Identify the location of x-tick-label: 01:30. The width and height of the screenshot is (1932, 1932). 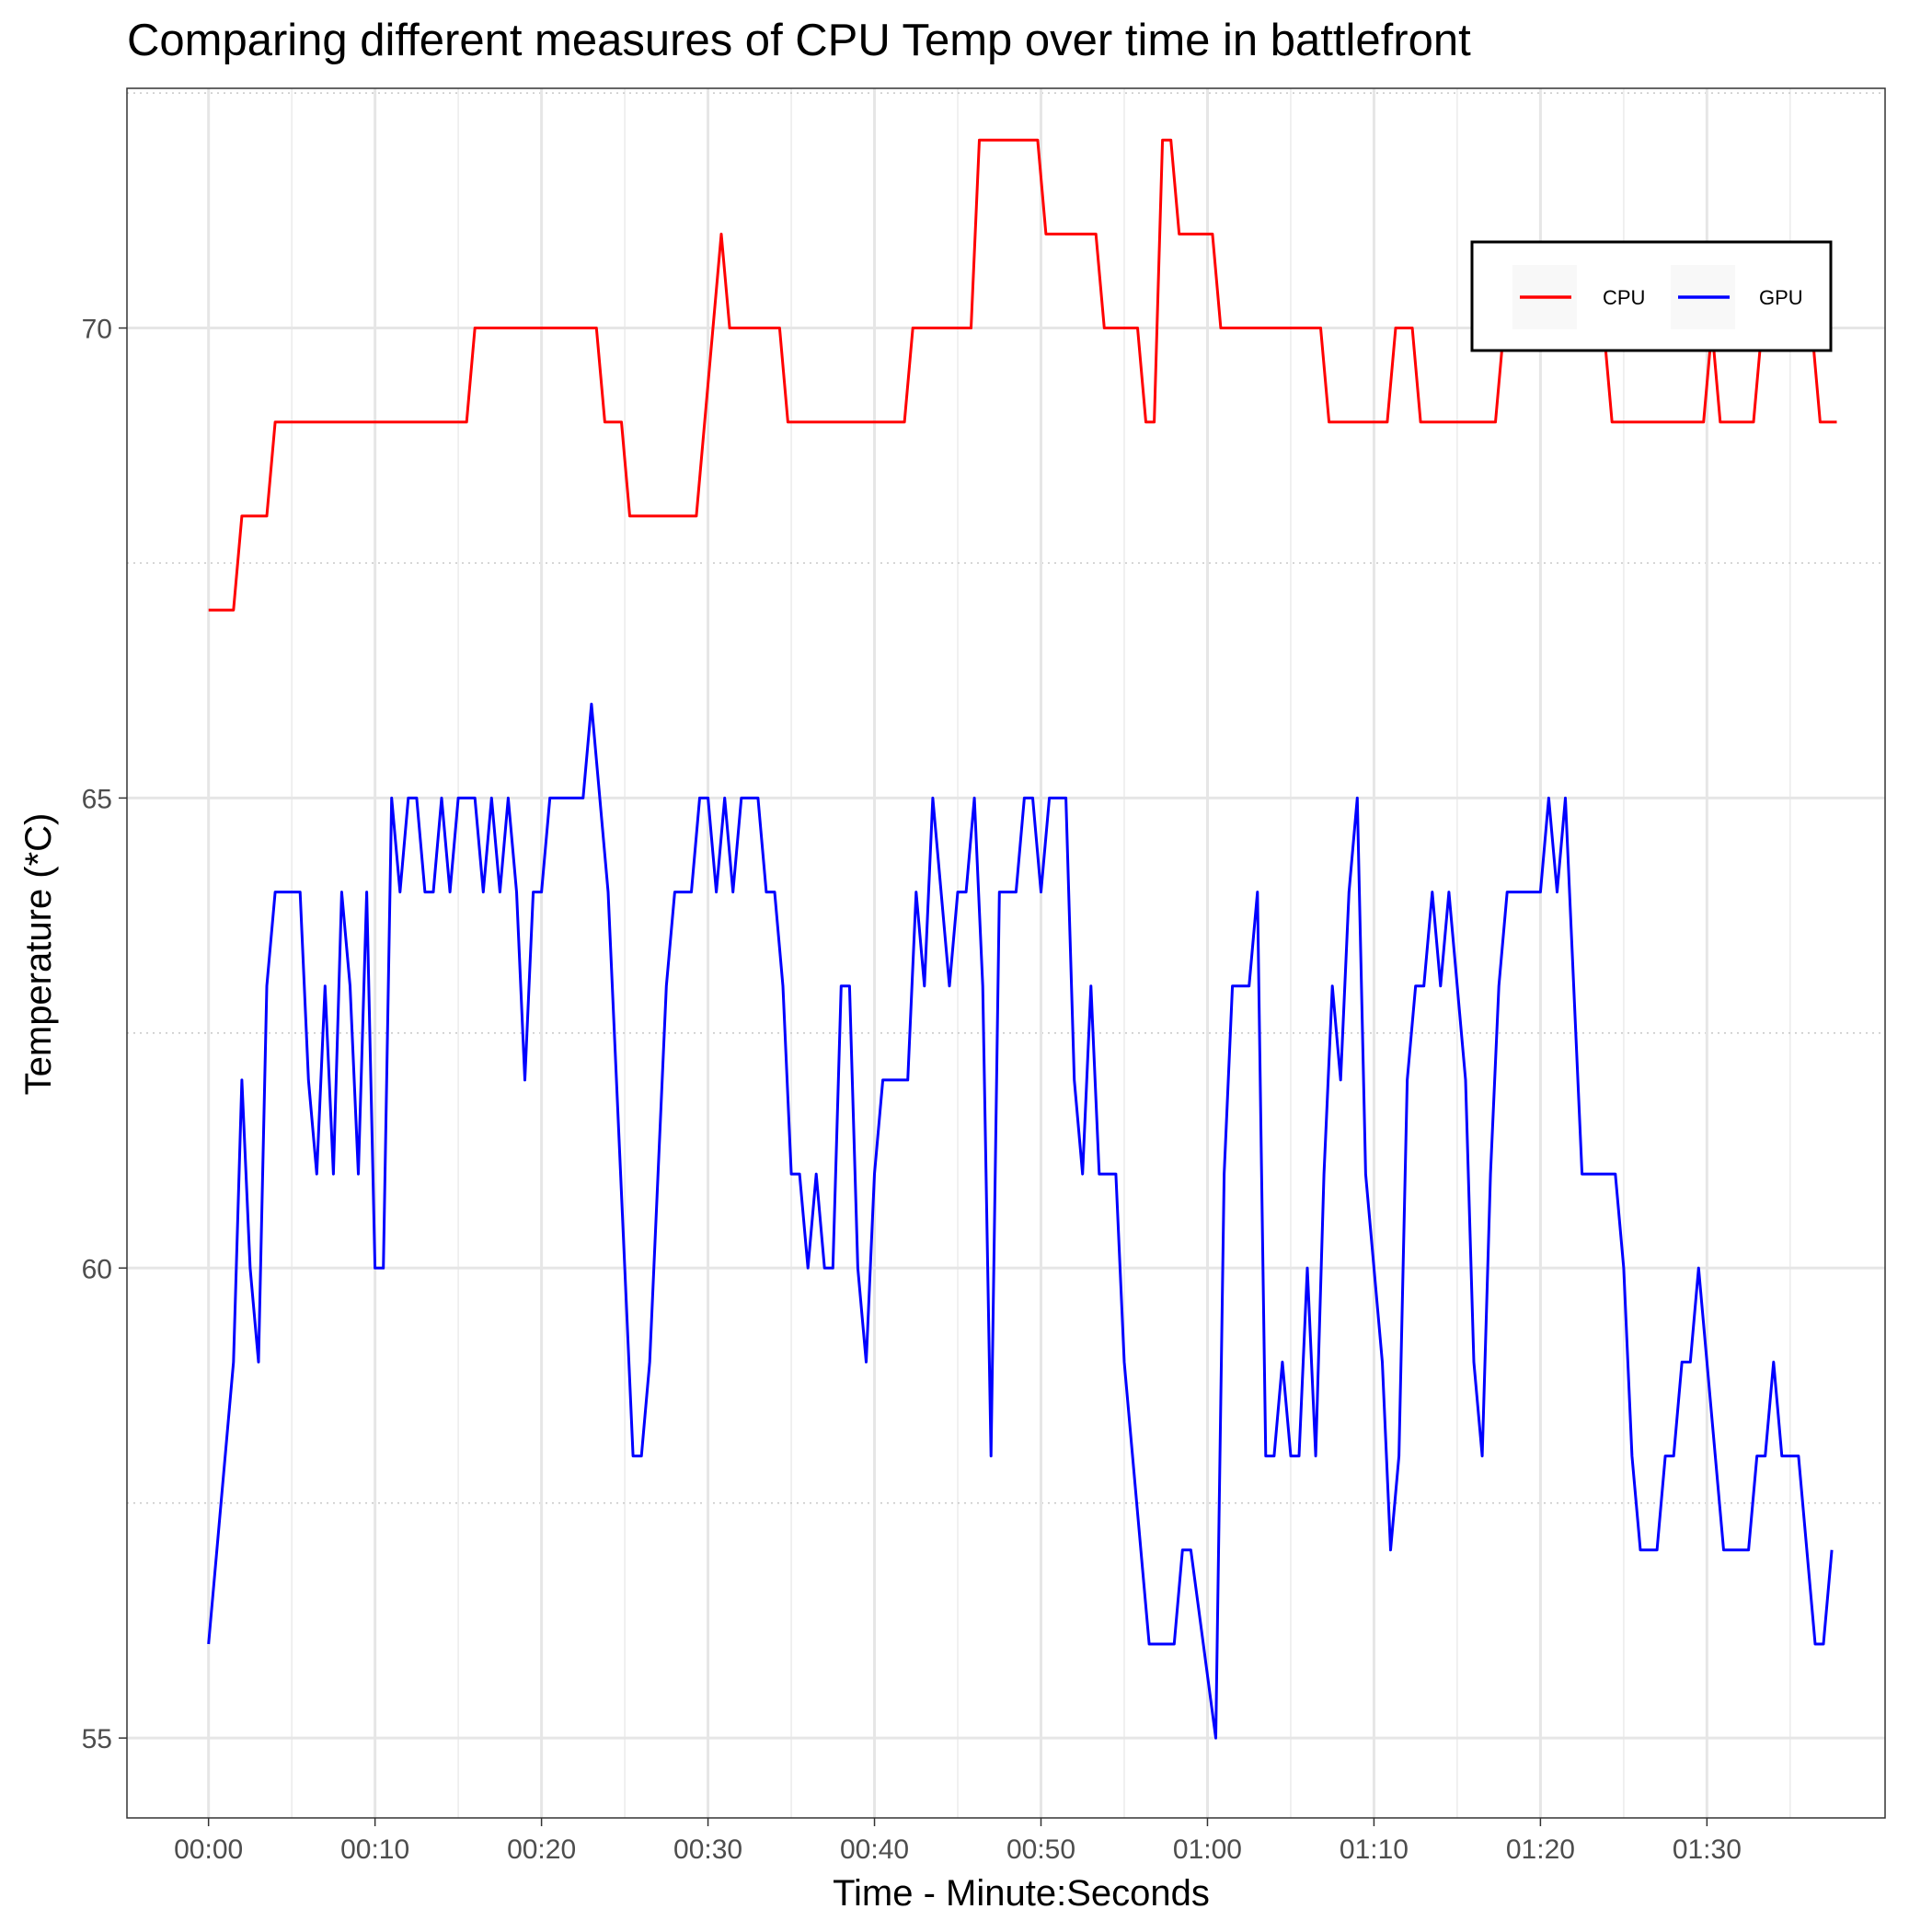
(1707, 1849).